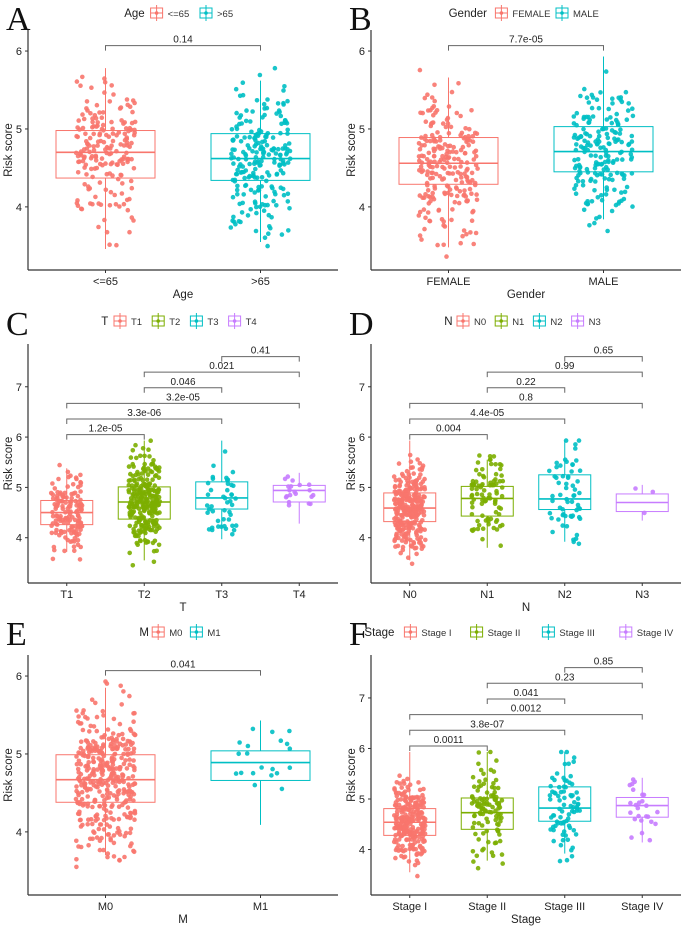 This screenshot has width=686, height=927. I want to click on x-axis-title: M, so click(183, 920).